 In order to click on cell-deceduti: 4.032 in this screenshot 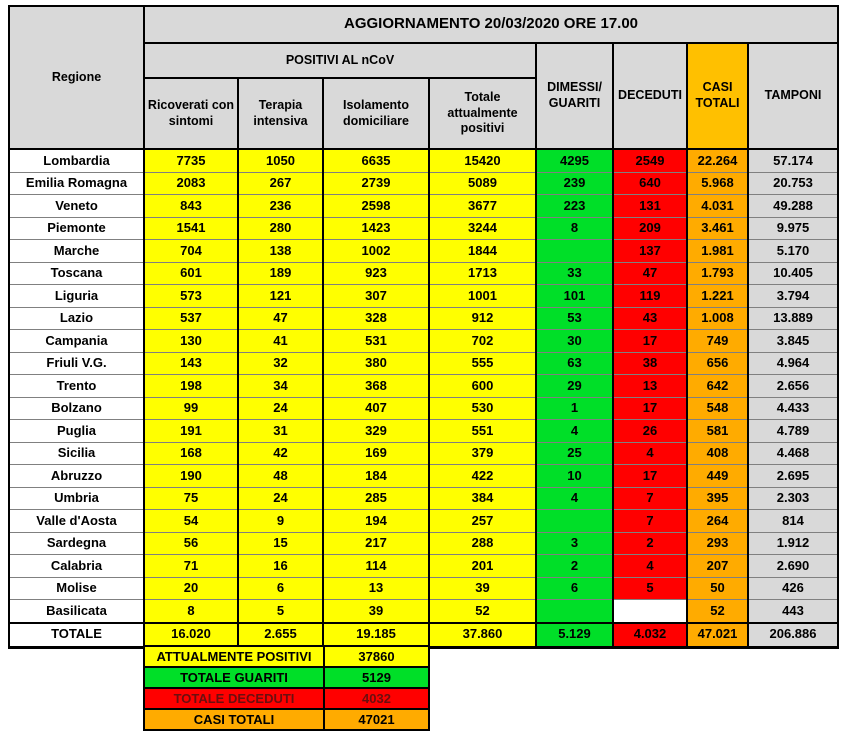, I will do `click(650, 635)`.